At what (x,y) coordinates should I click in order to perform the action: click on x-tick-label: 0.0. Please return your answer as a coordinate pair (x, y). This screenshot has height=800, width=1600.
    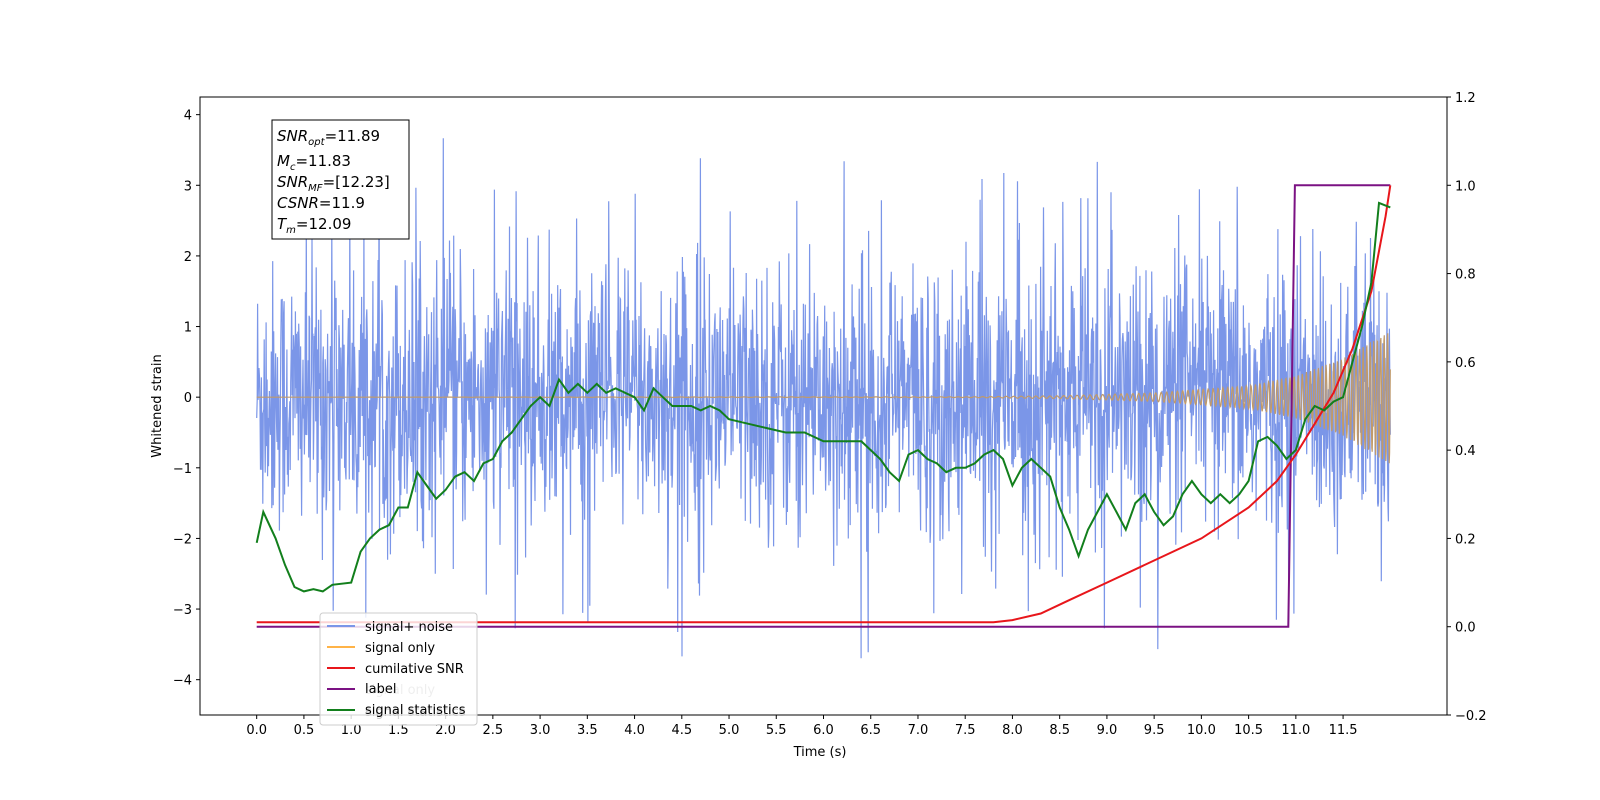
    Looking at the image, I should click on (256, 730).